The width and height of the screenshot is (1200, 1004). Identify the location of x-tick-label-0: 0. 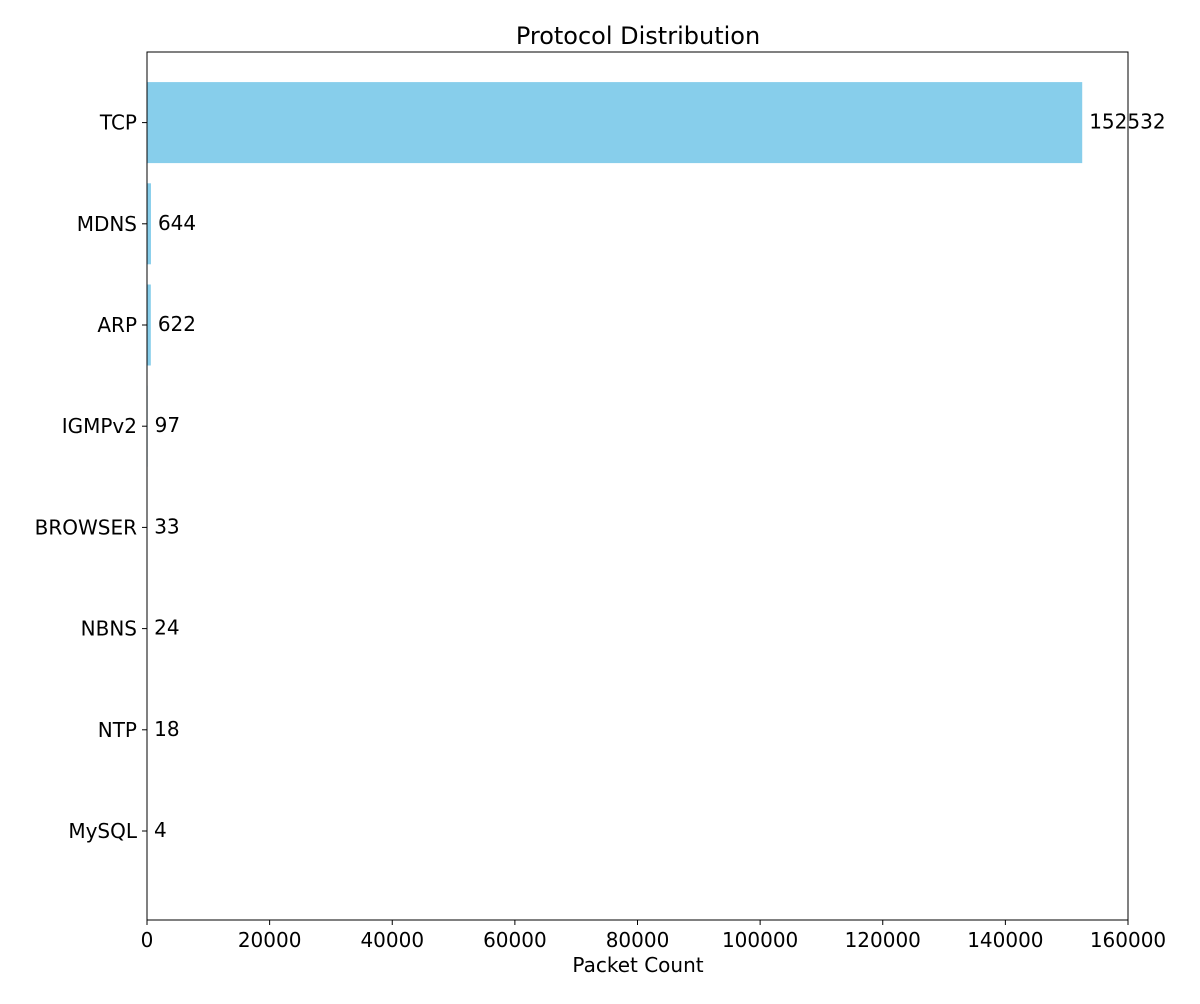
(147, 940).